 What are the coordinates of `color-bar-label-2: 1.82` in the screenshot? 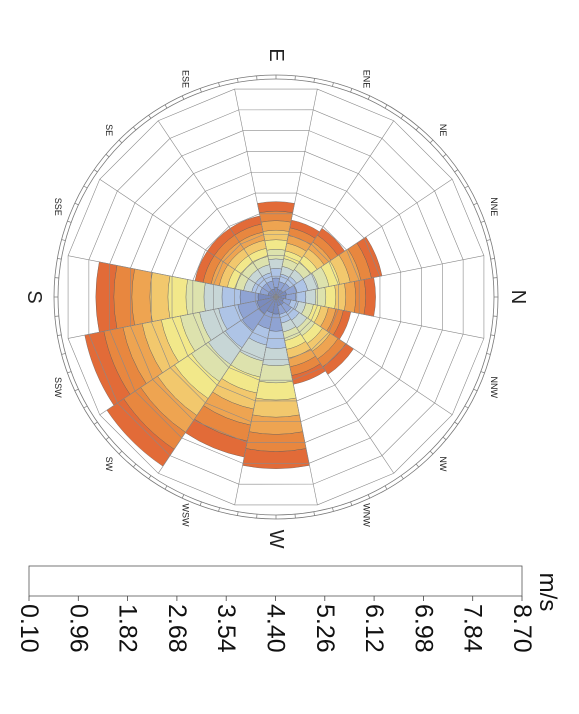 It's located at (128, 628).